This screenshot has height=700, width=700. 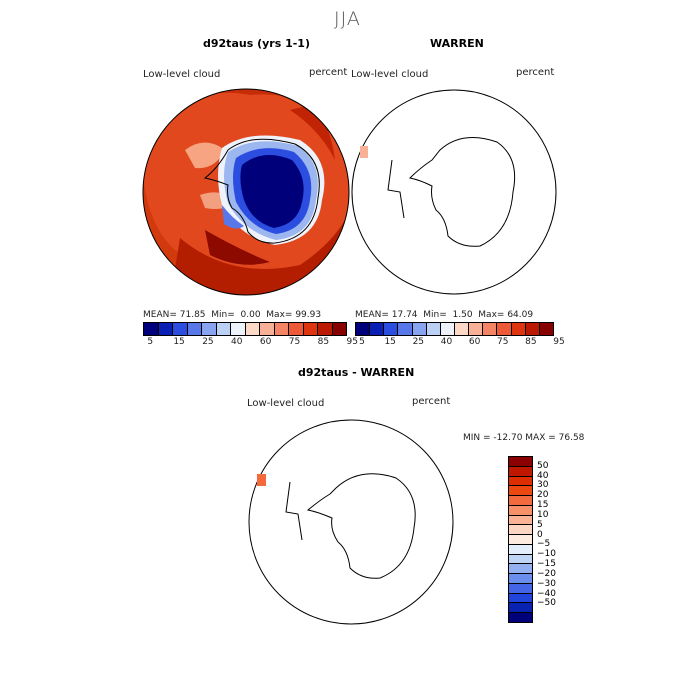 What do you see at coordinates (559, 342) in the screenshot?
I see `panel-2-colorbar-tick-label: 95` at bounding box center [559, 342].